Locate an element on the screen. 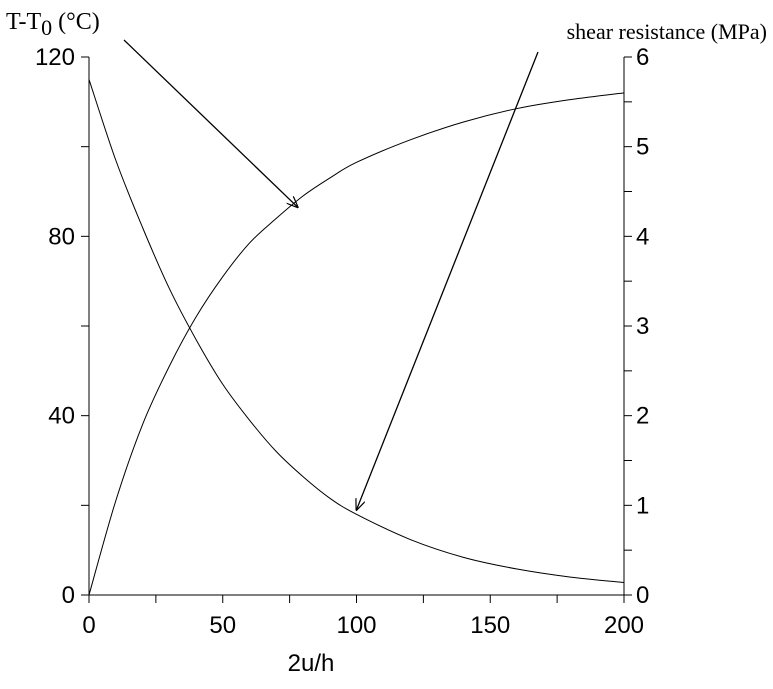 This screenshot has width=773, height=689. y-right-tick-label: 2 is located at coordinates (642, 416).